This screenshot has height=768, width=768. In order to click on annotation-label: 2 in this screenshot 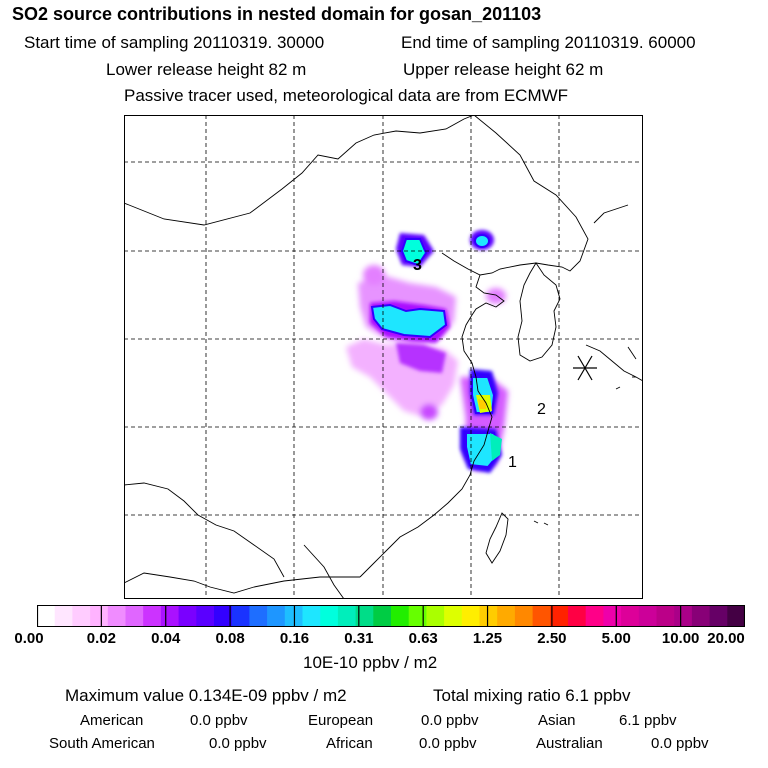, I will do `click(541, 409)`.